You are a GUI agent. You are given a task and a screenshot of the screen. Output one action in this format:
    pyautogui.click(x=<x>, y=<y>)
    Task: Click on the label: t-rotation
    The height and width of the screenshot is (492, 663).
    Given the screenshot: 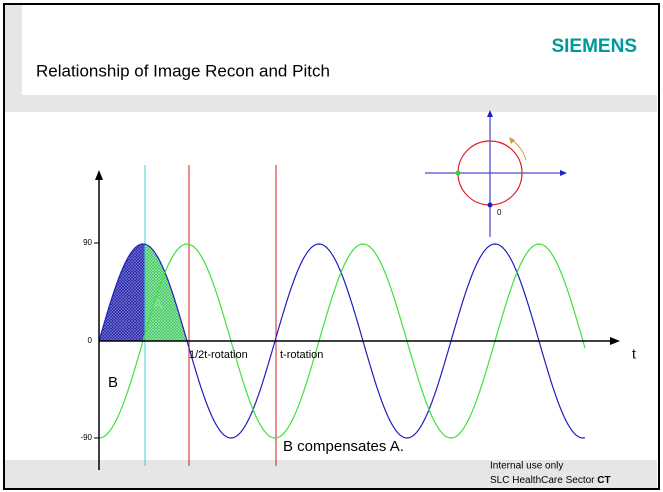 What is the action you would take?
    pyautogui.click(x=301, y=355)
    